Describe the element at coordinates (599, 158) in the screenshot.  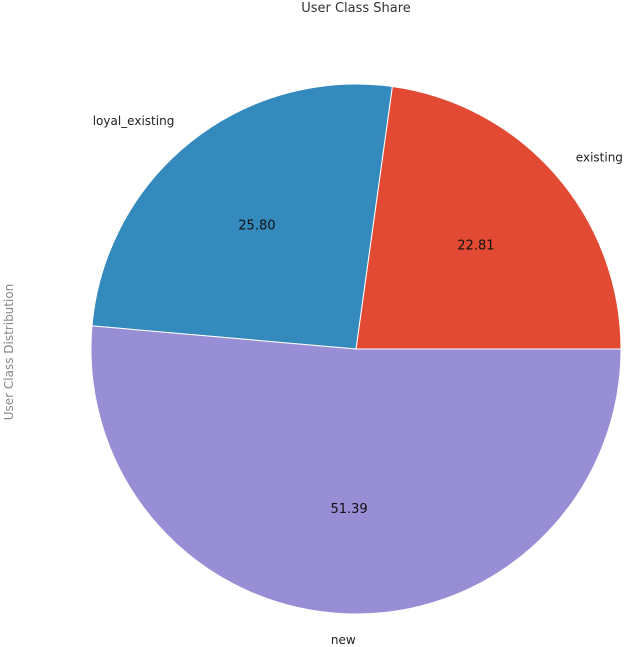
I see `slice-label-existing: existing` at that location.